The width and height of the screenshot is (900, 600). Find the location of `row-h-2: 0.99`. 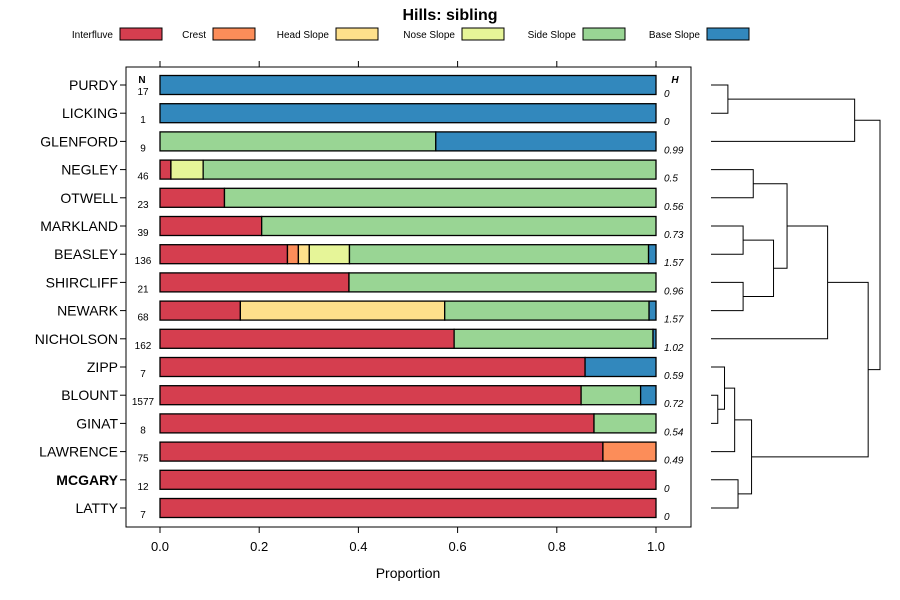

row-h-2: 0.99 is located at coordinates (674, 150).